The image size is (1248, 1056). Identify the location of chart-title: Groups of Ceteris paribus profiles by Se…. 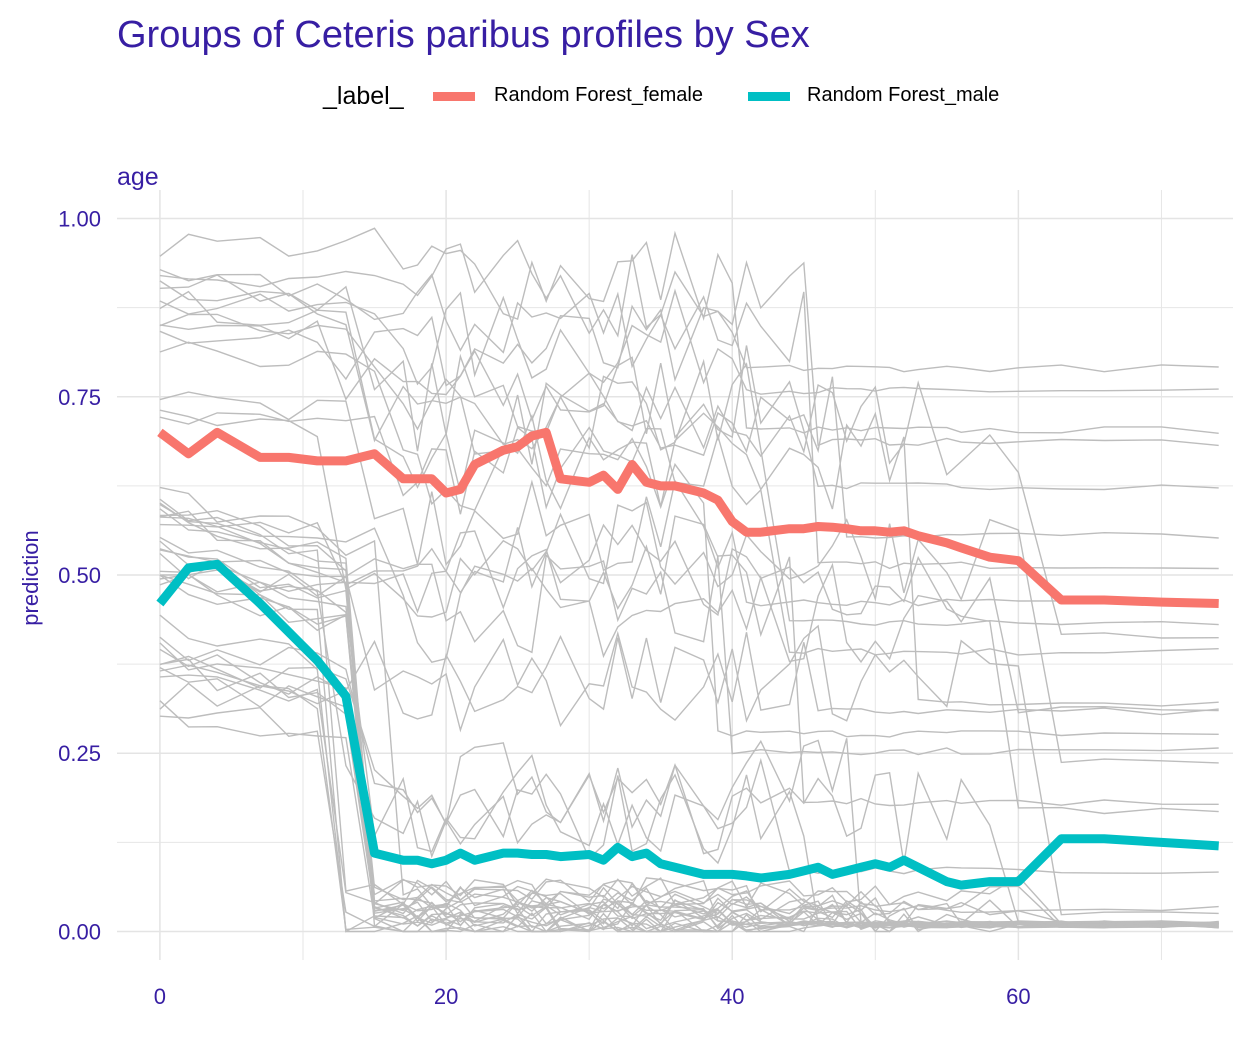
(463, 35).